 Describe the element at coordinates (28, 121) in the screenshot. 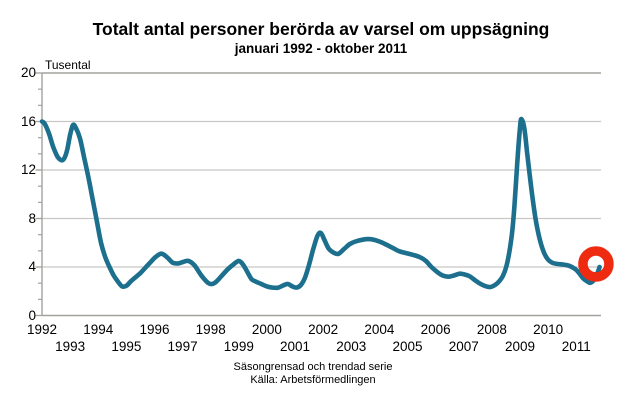

I see `y-tick-label: 16` at that location.